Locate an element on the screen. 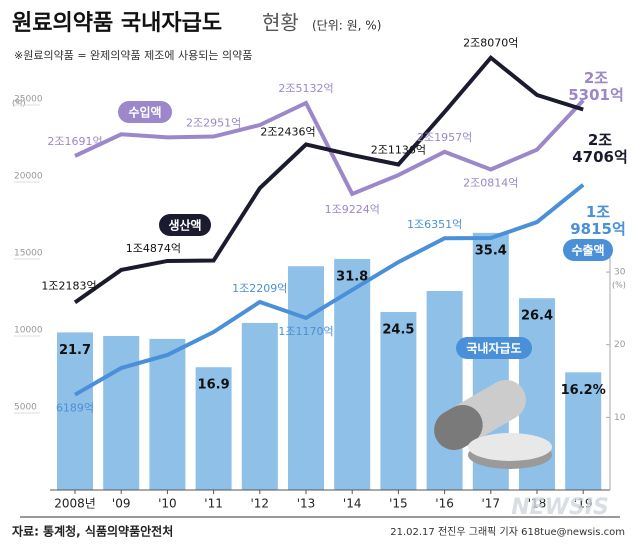 This screenshot has width=640, height=551. bar-value-label: 16.2% is located at coordinates (583, 390).